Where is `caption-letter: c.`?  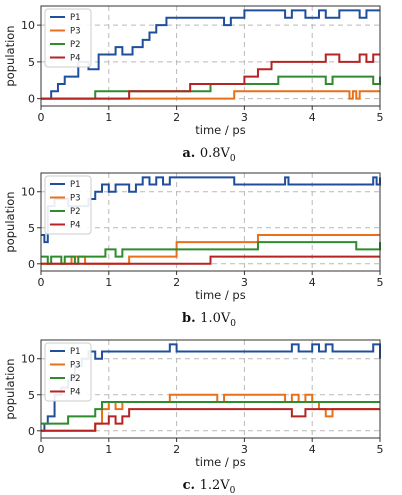
caption-letter: c. is located at coordinates (191, 485).